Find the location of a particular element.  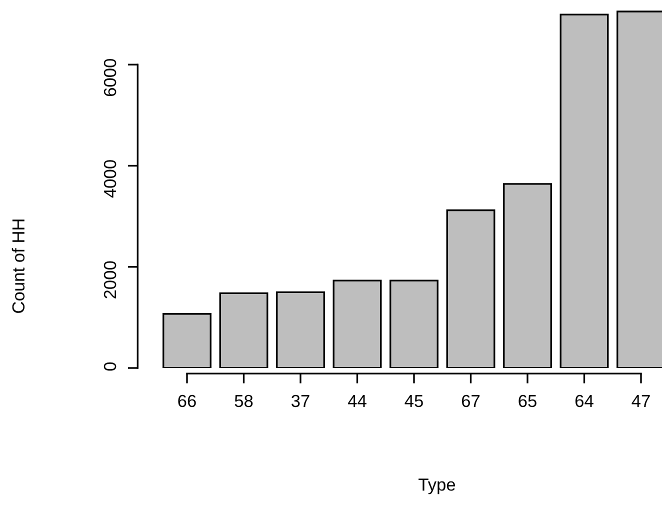

x-tick-label: 66 is located at coordinates (187, 401).